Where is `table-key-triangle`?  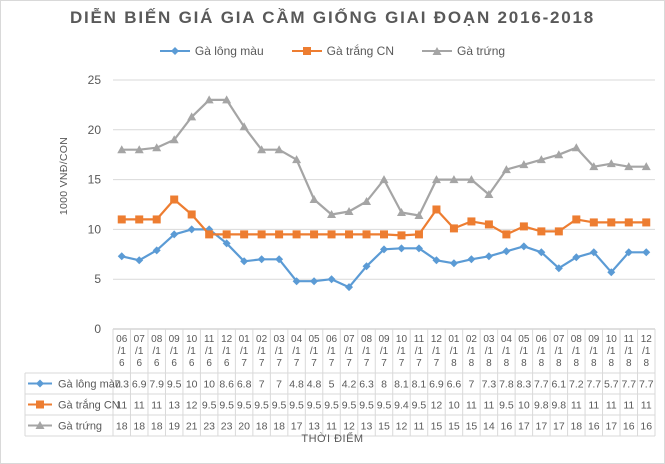 table-key-triangle is located at coordinates (40, 425).